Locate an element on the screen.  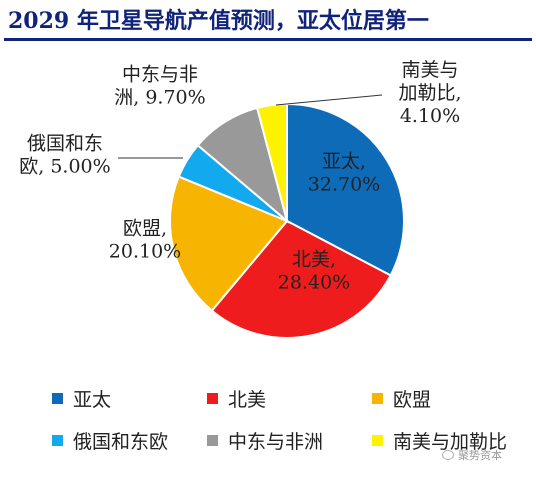
legend-label: 北美 is located at coordinates (247, 400).